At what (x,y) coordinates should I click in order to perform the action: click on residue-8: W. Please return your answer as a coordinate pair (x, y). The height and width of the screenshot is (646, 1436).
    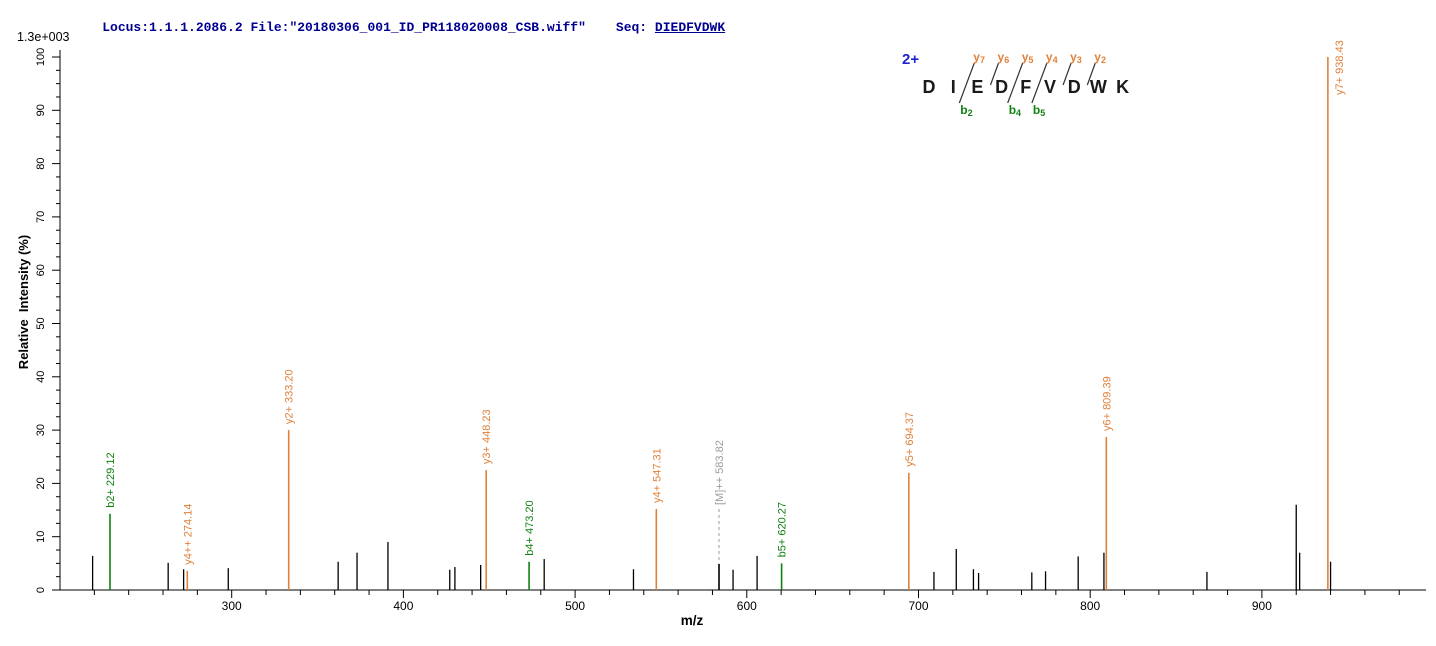
    Looking at the image, I should click on (1098, 87).